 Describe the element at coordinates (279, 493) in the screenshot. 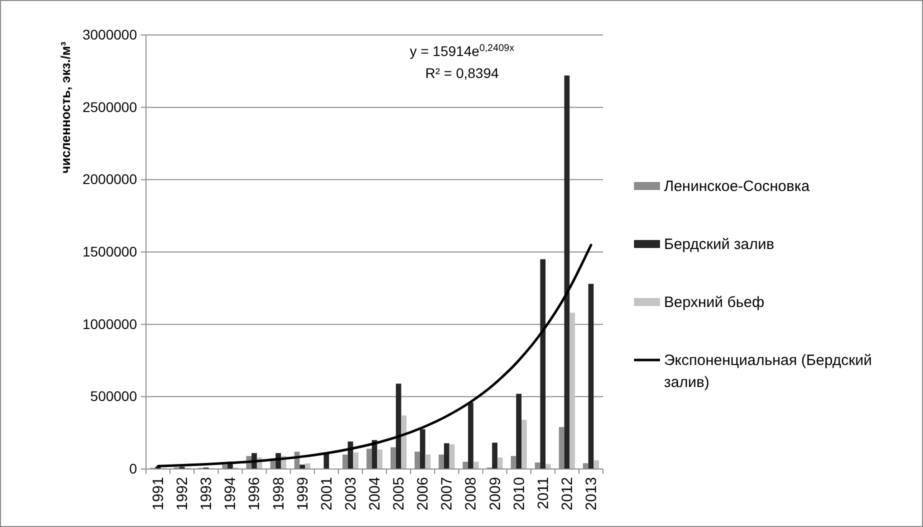

I see `x-tick-label: 1998` at that location.